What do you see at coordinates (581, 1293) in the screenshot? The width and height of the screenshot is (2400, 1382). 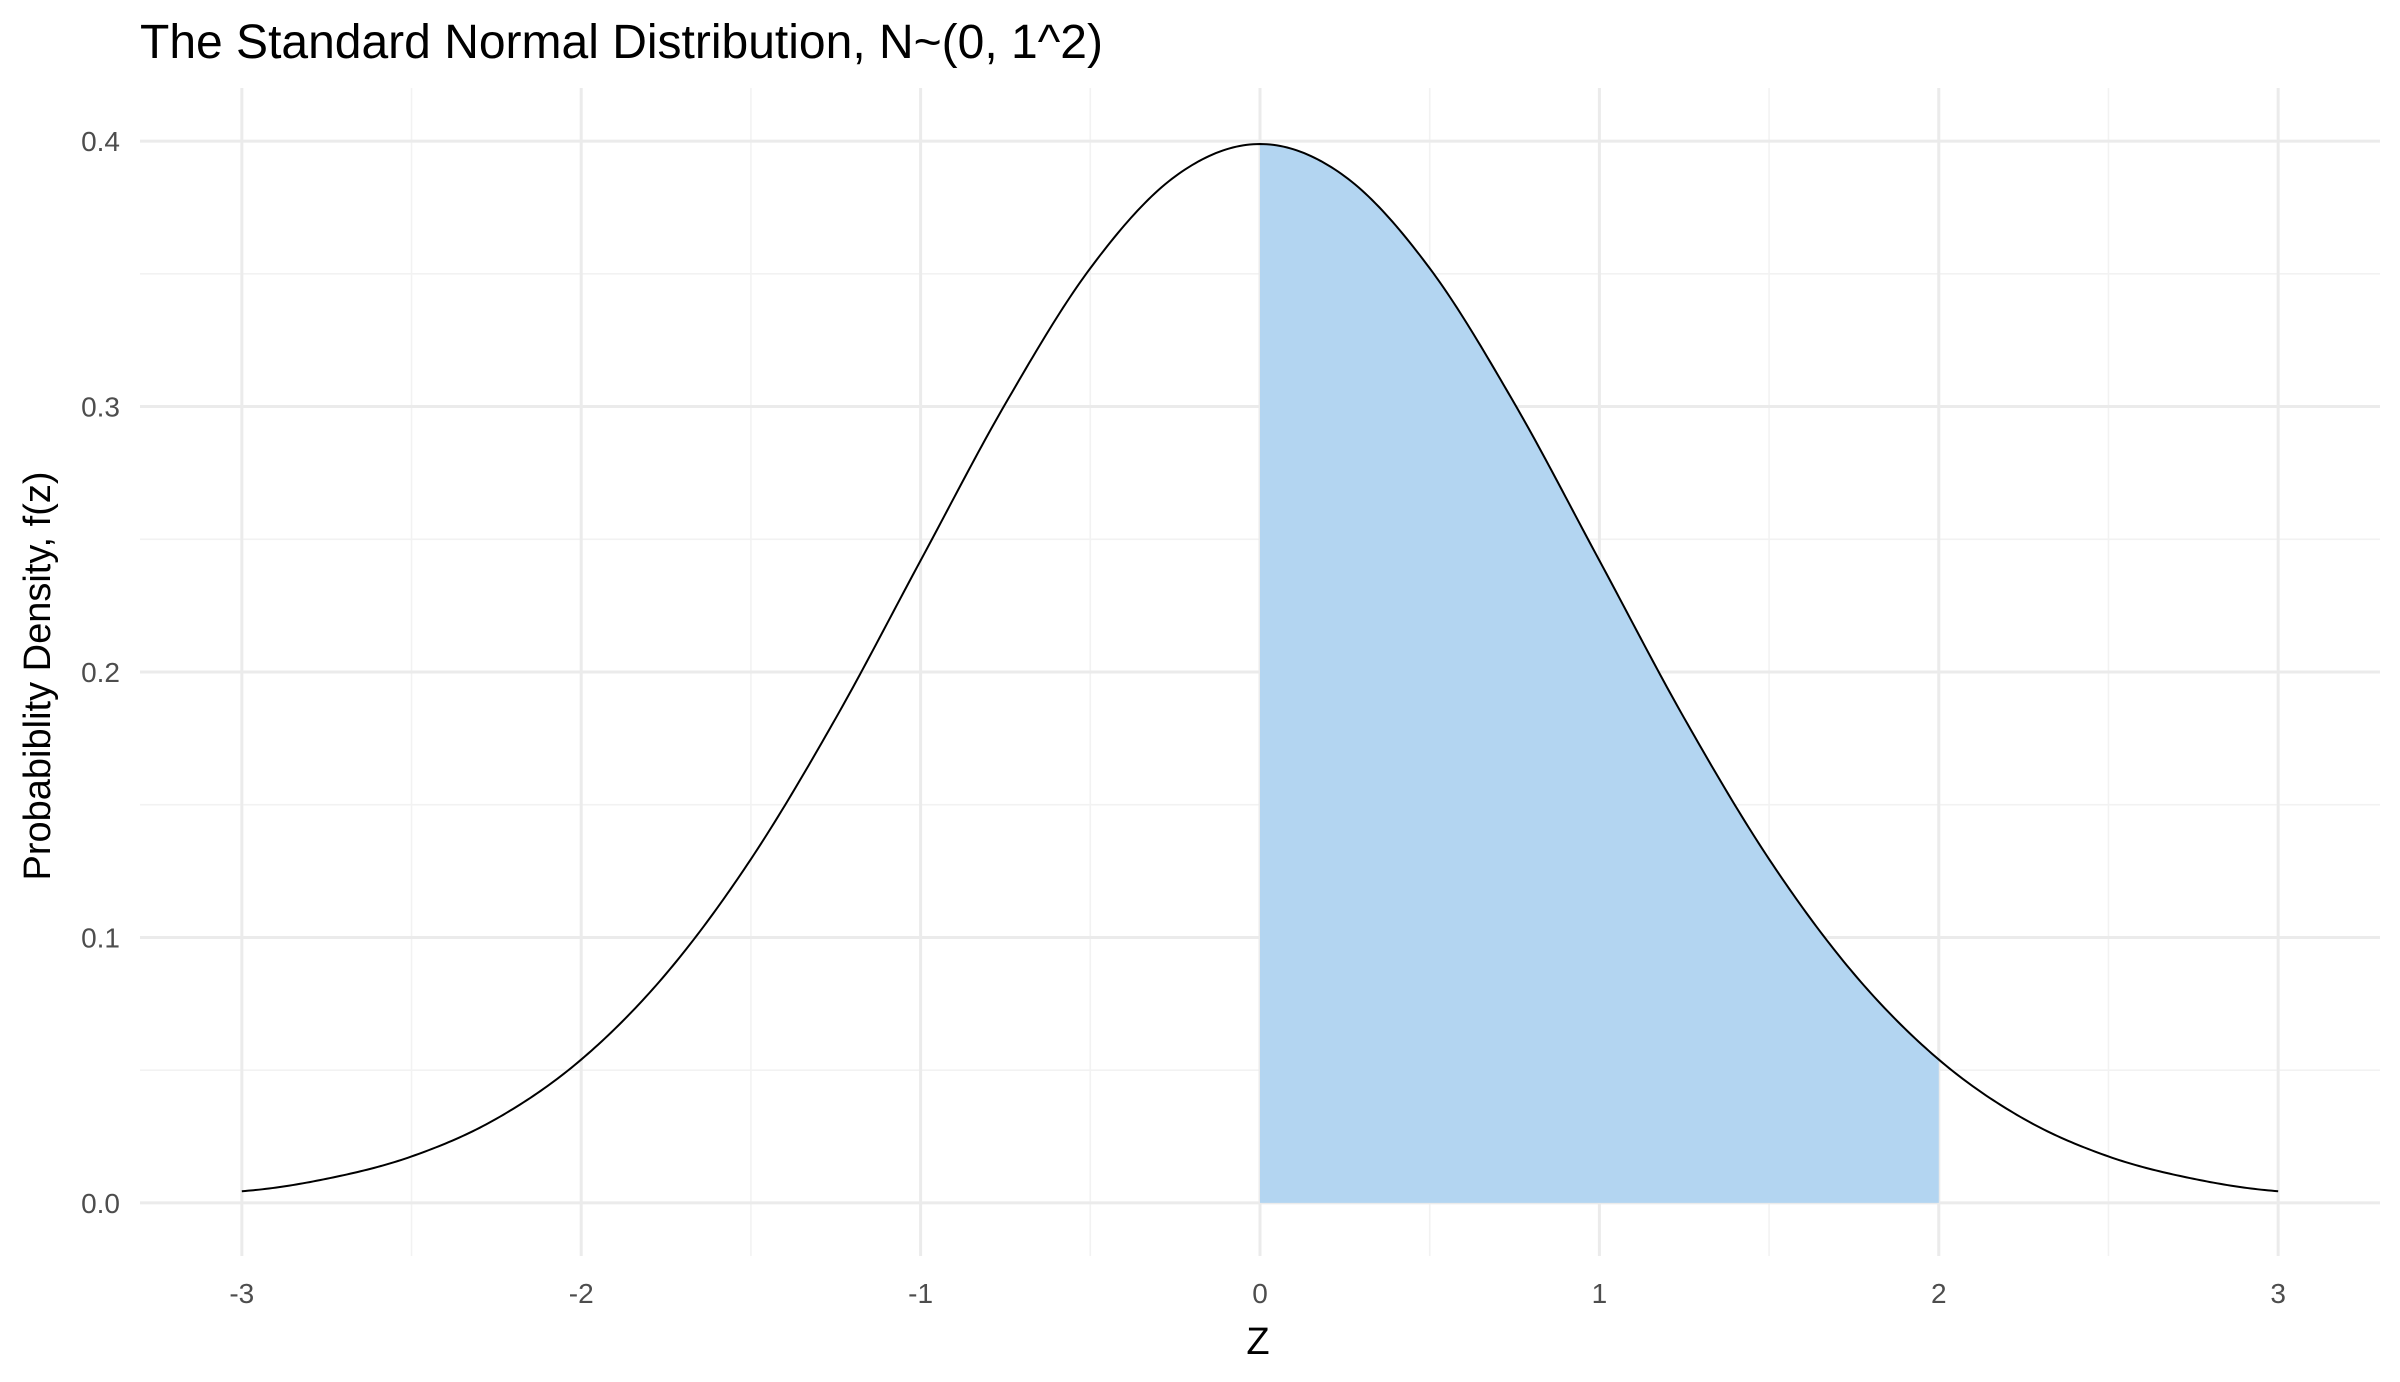 I see `x-tick-label: -2` at bounding box center [581, 1293].